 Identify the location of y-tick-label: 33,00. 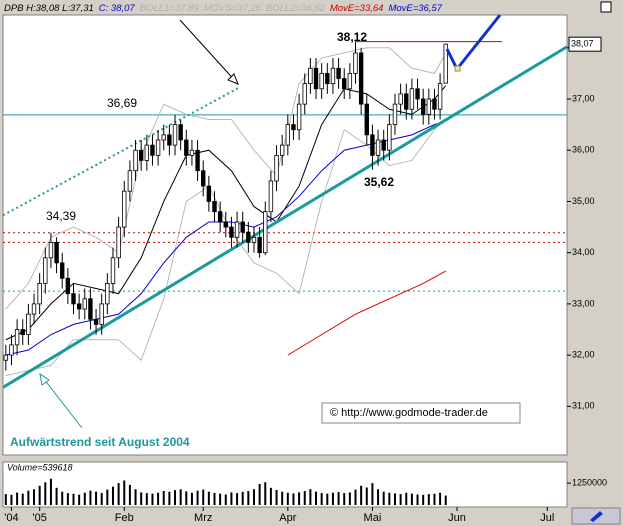
(583, 303).